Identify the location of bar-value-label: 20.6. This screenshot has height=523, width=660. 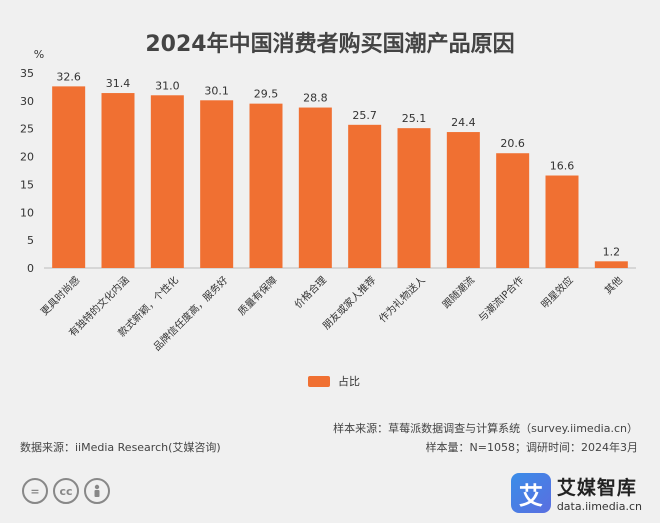
(512, 143).